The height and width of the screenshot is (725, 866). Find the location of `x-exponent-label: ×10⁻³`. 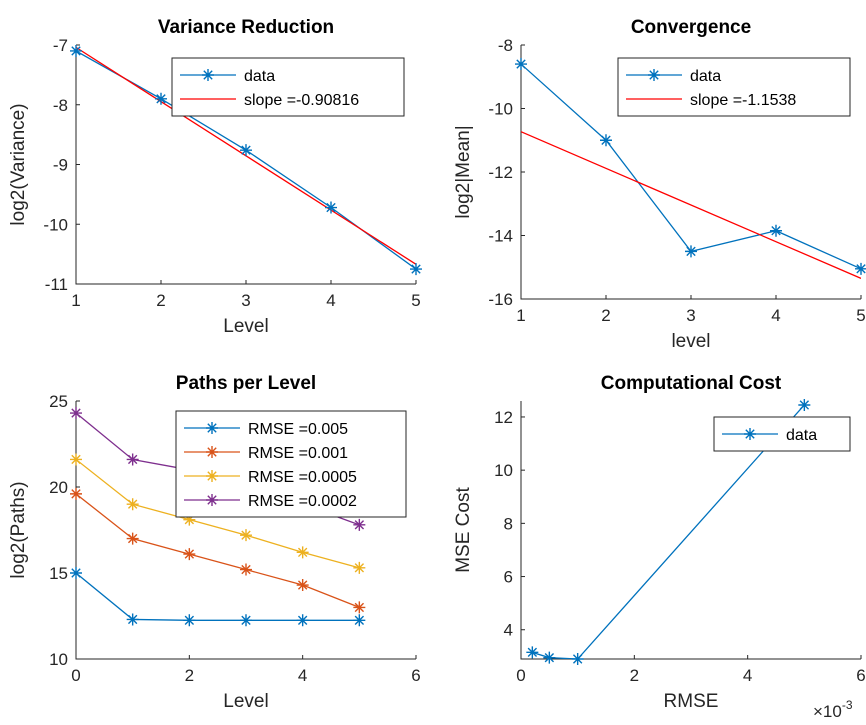

x-exponent-label: ×10⁻³ is located at coordinates (833, 709).